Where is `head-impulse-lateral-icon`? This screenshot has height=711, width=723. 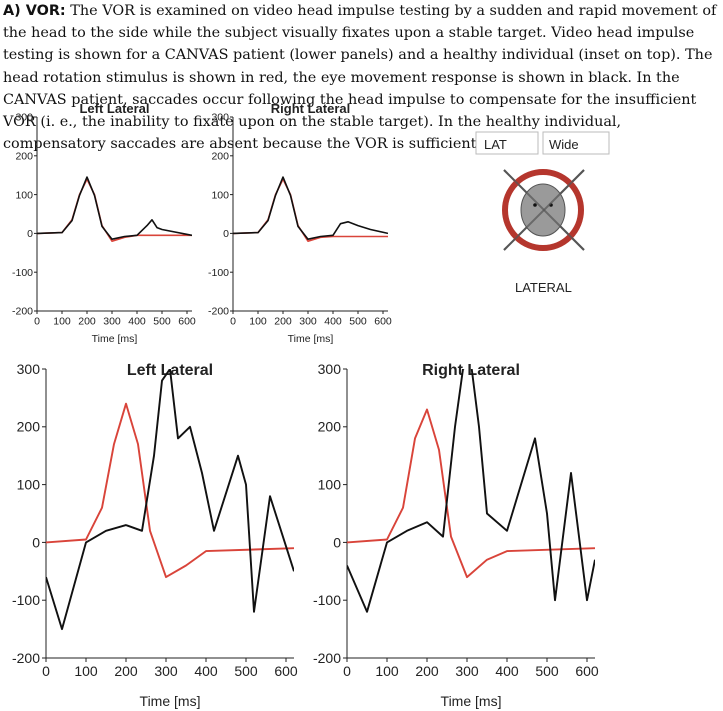
head-impulse-lateral-icon is located at coordinates (543, 210).